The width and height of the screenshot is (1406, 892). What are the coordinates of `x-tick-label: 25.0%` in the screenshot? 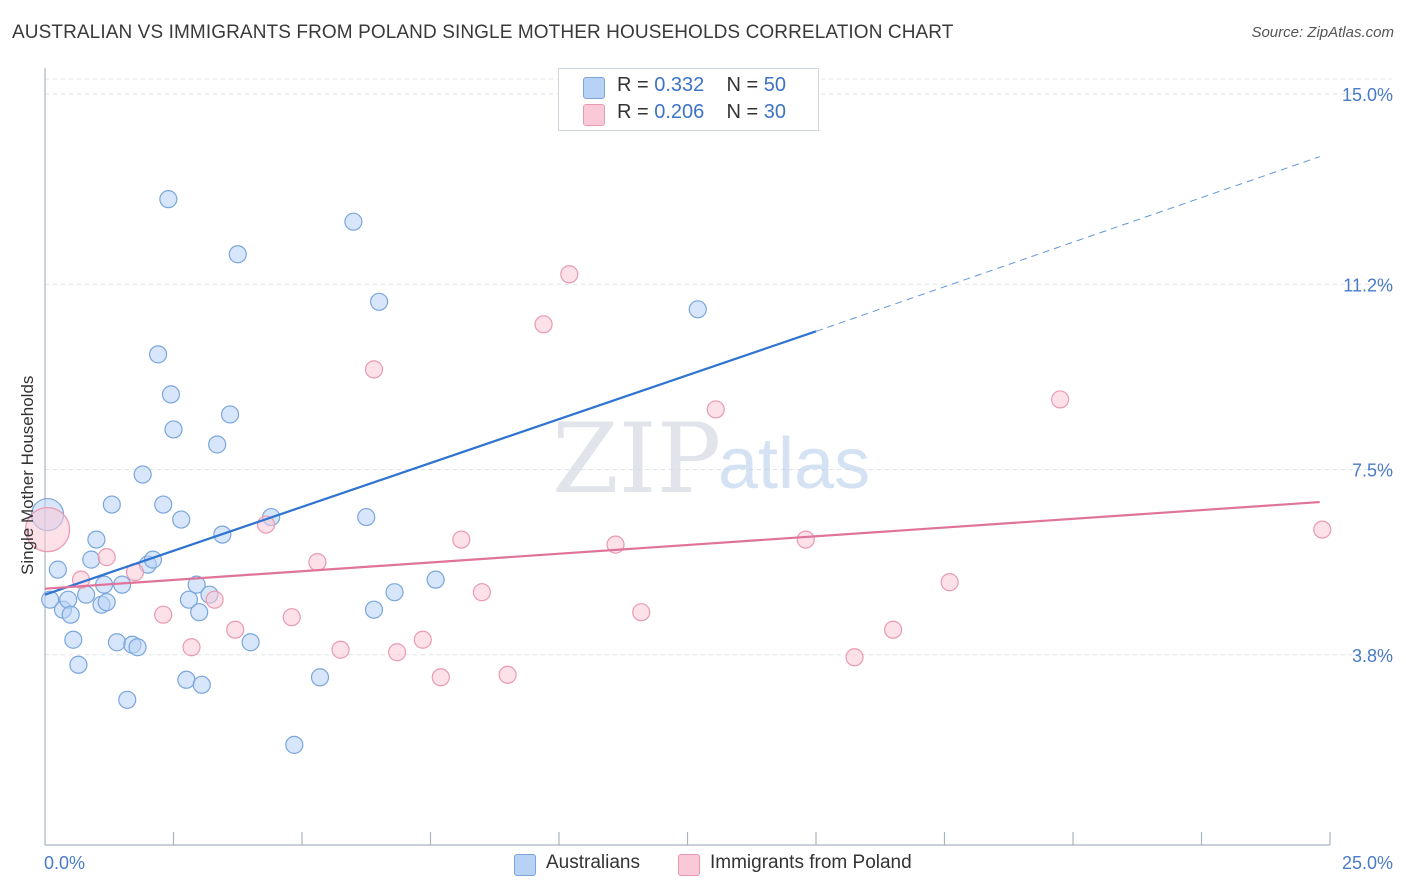 It's located at (1367, 863).